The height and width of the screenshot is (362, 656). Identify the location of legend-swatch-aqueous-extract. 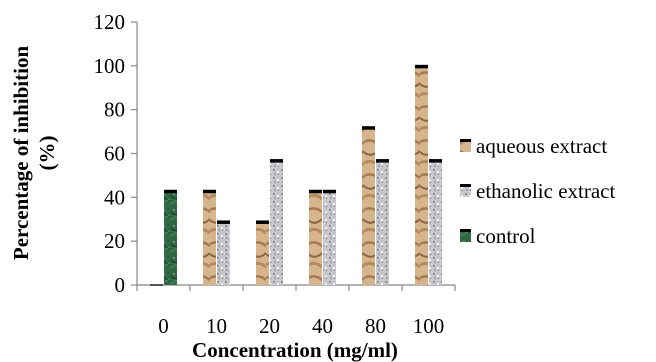
(465, 146).